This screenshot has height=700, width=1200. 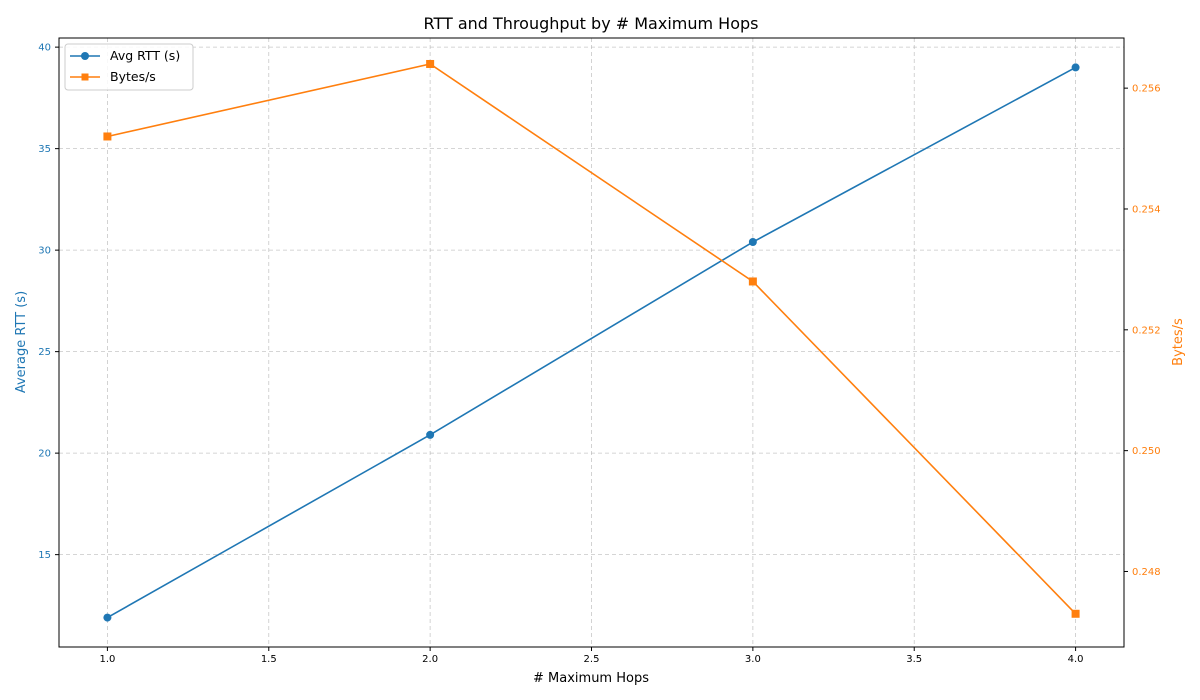 I want to click on right-y-tick-label: 0.256, so click(x=1146, y=89).